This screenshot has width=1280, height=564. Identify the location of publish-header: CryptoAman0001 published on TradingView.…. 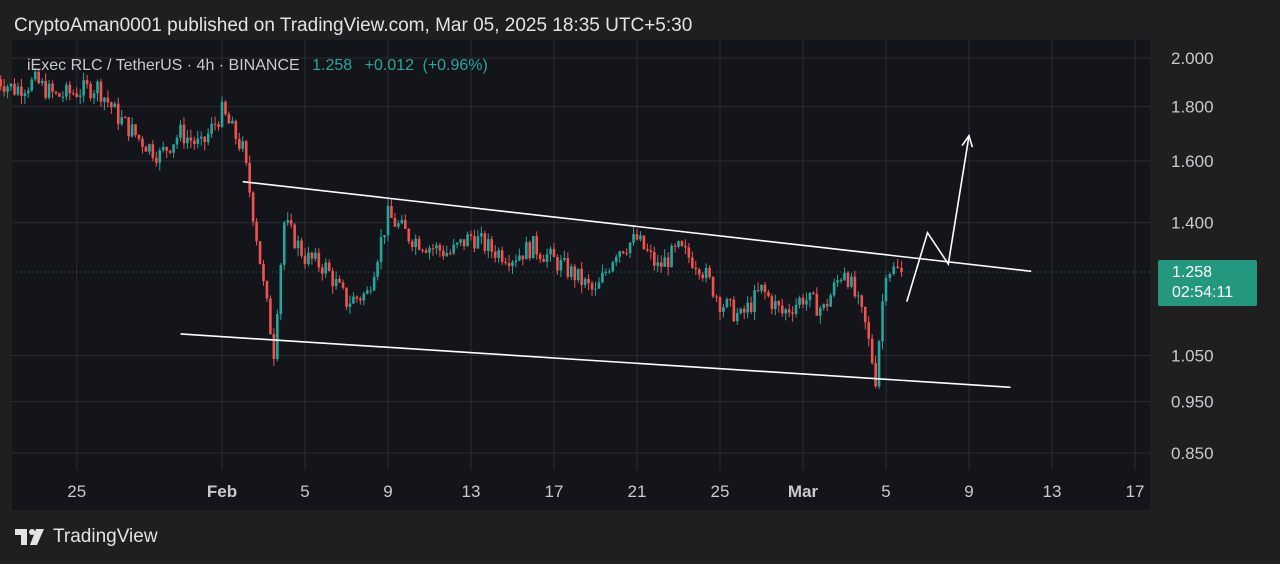
(353, 25).